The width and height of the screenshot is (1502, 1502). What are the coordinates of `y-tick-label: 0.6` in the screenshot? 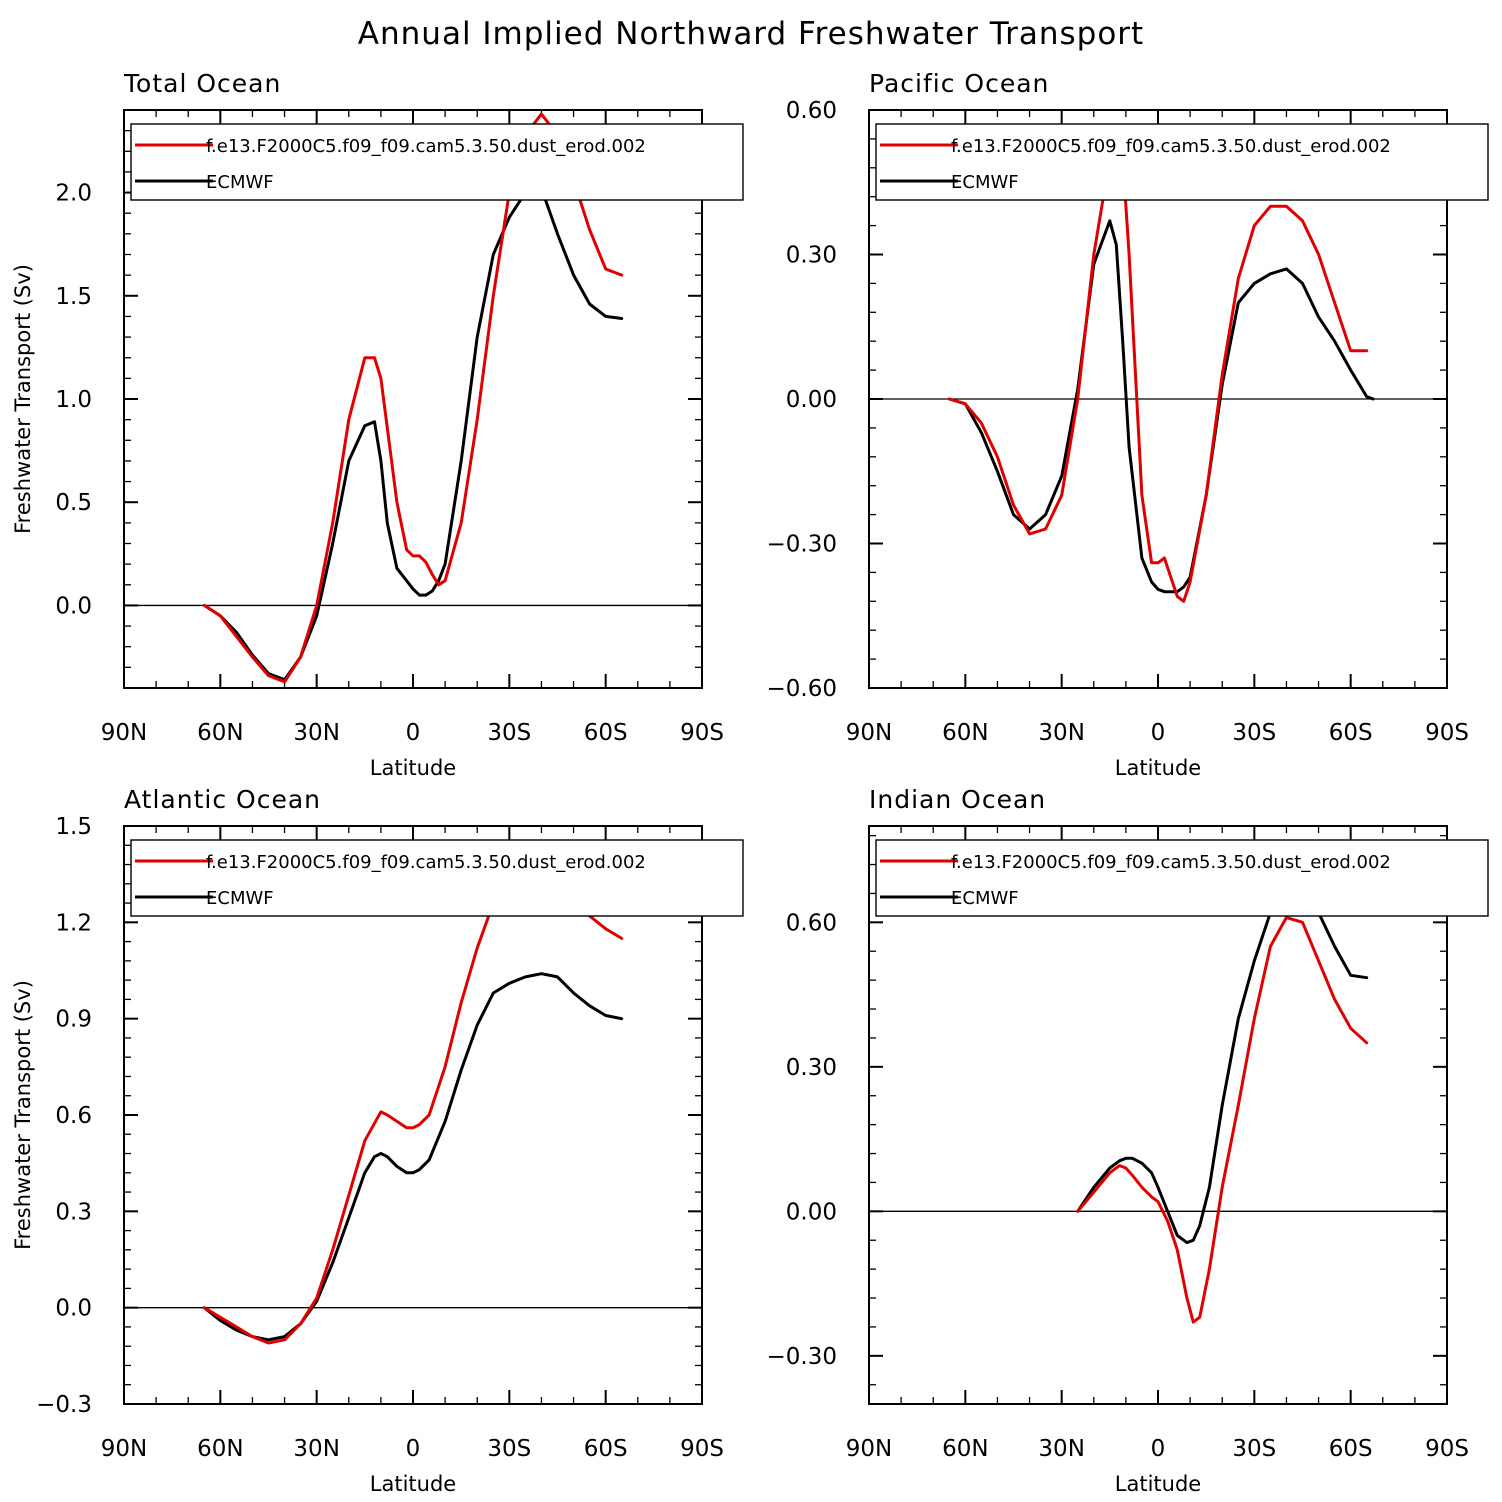 It's located at (73, 1116).